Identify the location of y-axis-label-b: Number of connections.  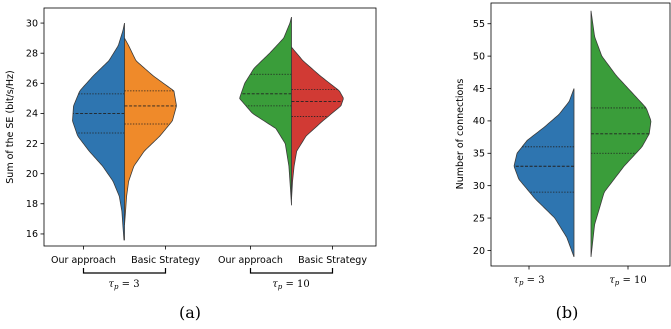
(460, 134).